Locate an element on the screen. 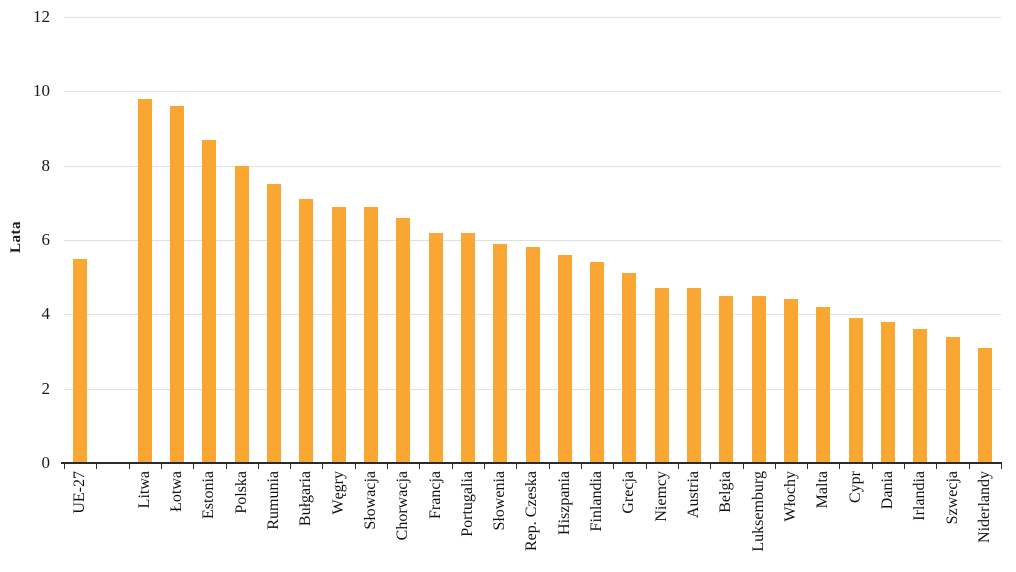 The width and height of the screenshot is (1016, 572). bar-Słowacja is located at coordinates (370, 334).